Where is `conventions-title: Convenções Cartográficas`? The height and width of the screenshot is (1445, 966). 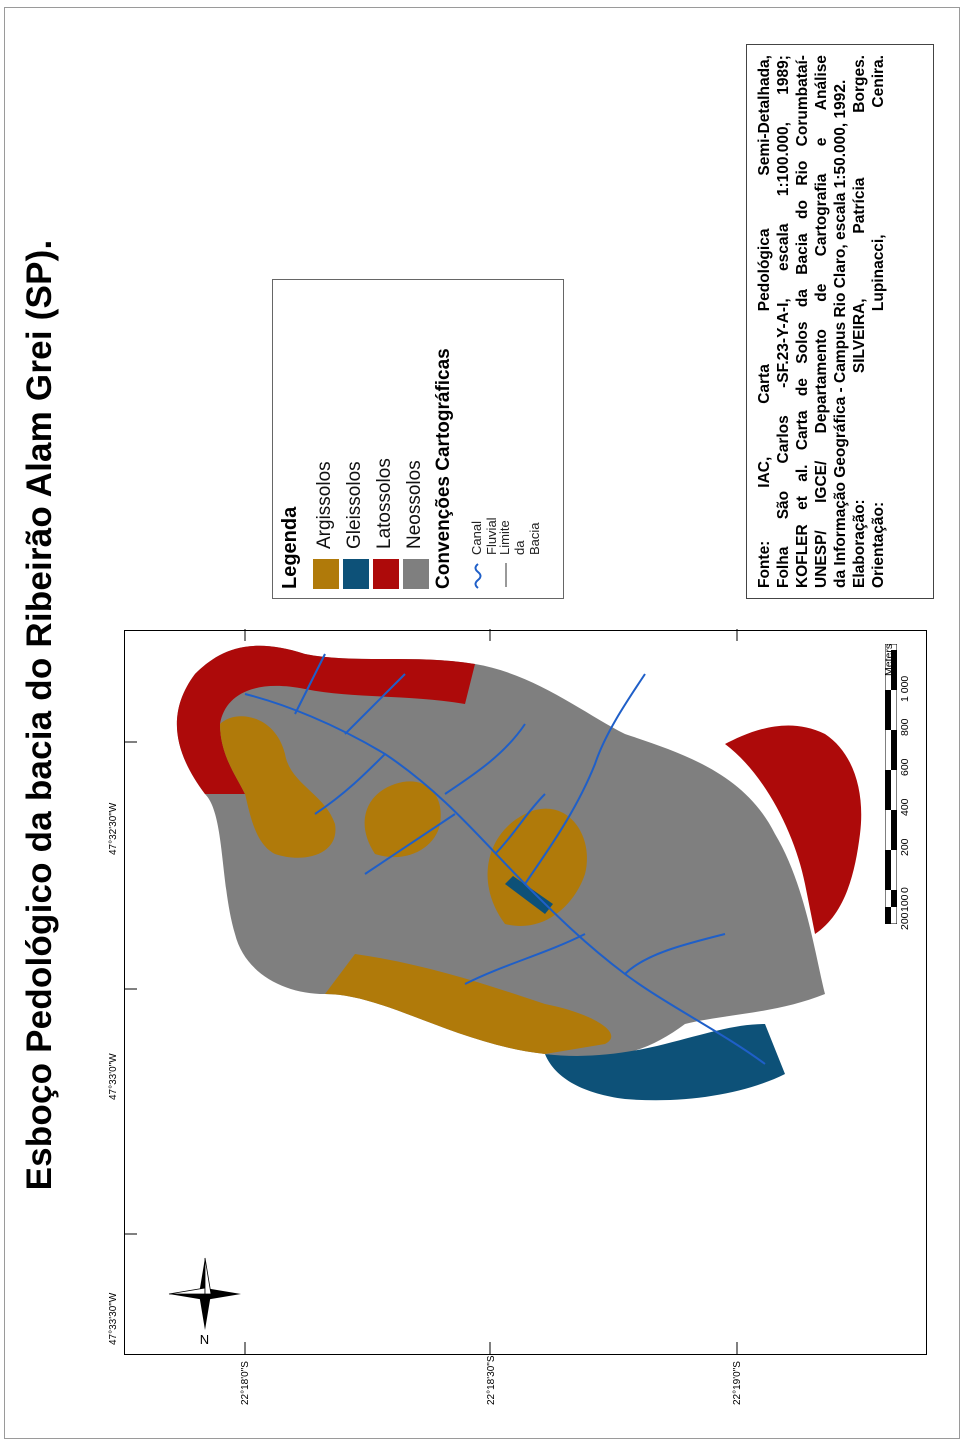
conventions-title: Convenções Cartográficas is located at coordinates (443, 468).